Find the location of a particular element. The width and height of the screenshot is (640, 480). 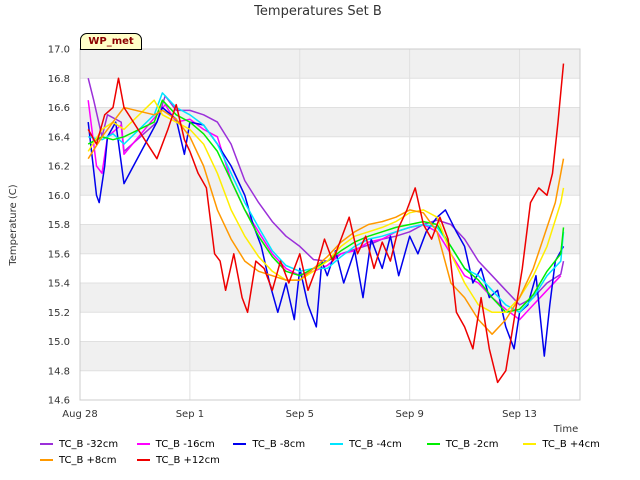

legend-item: TC_B -2cm is located at coordinates (475, 444).